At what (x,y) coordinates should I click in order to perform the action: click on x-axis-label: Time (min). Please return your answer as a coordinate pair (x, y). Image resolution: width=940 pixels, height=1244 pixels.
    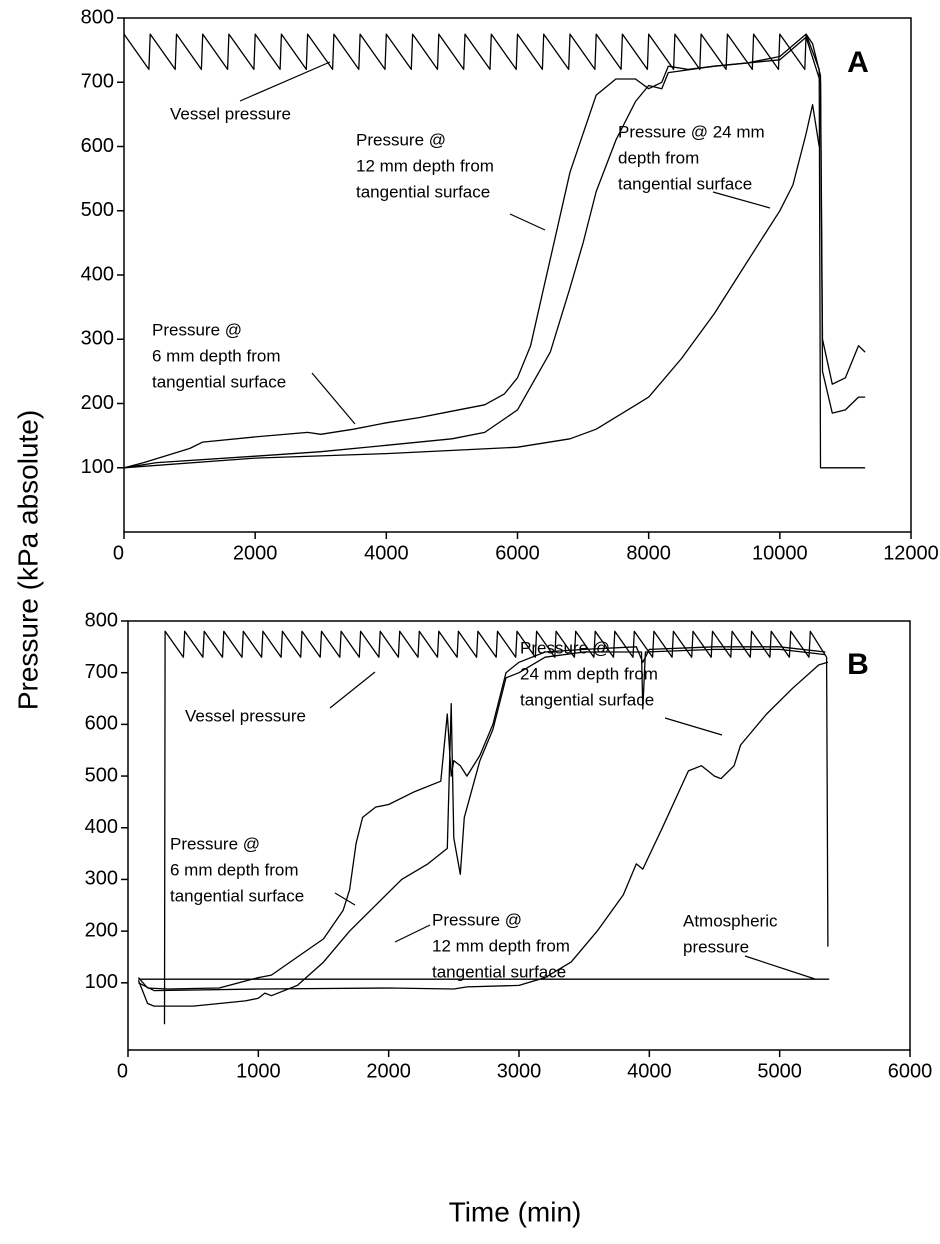
    Looking at the image, I should click on (515, 1211).